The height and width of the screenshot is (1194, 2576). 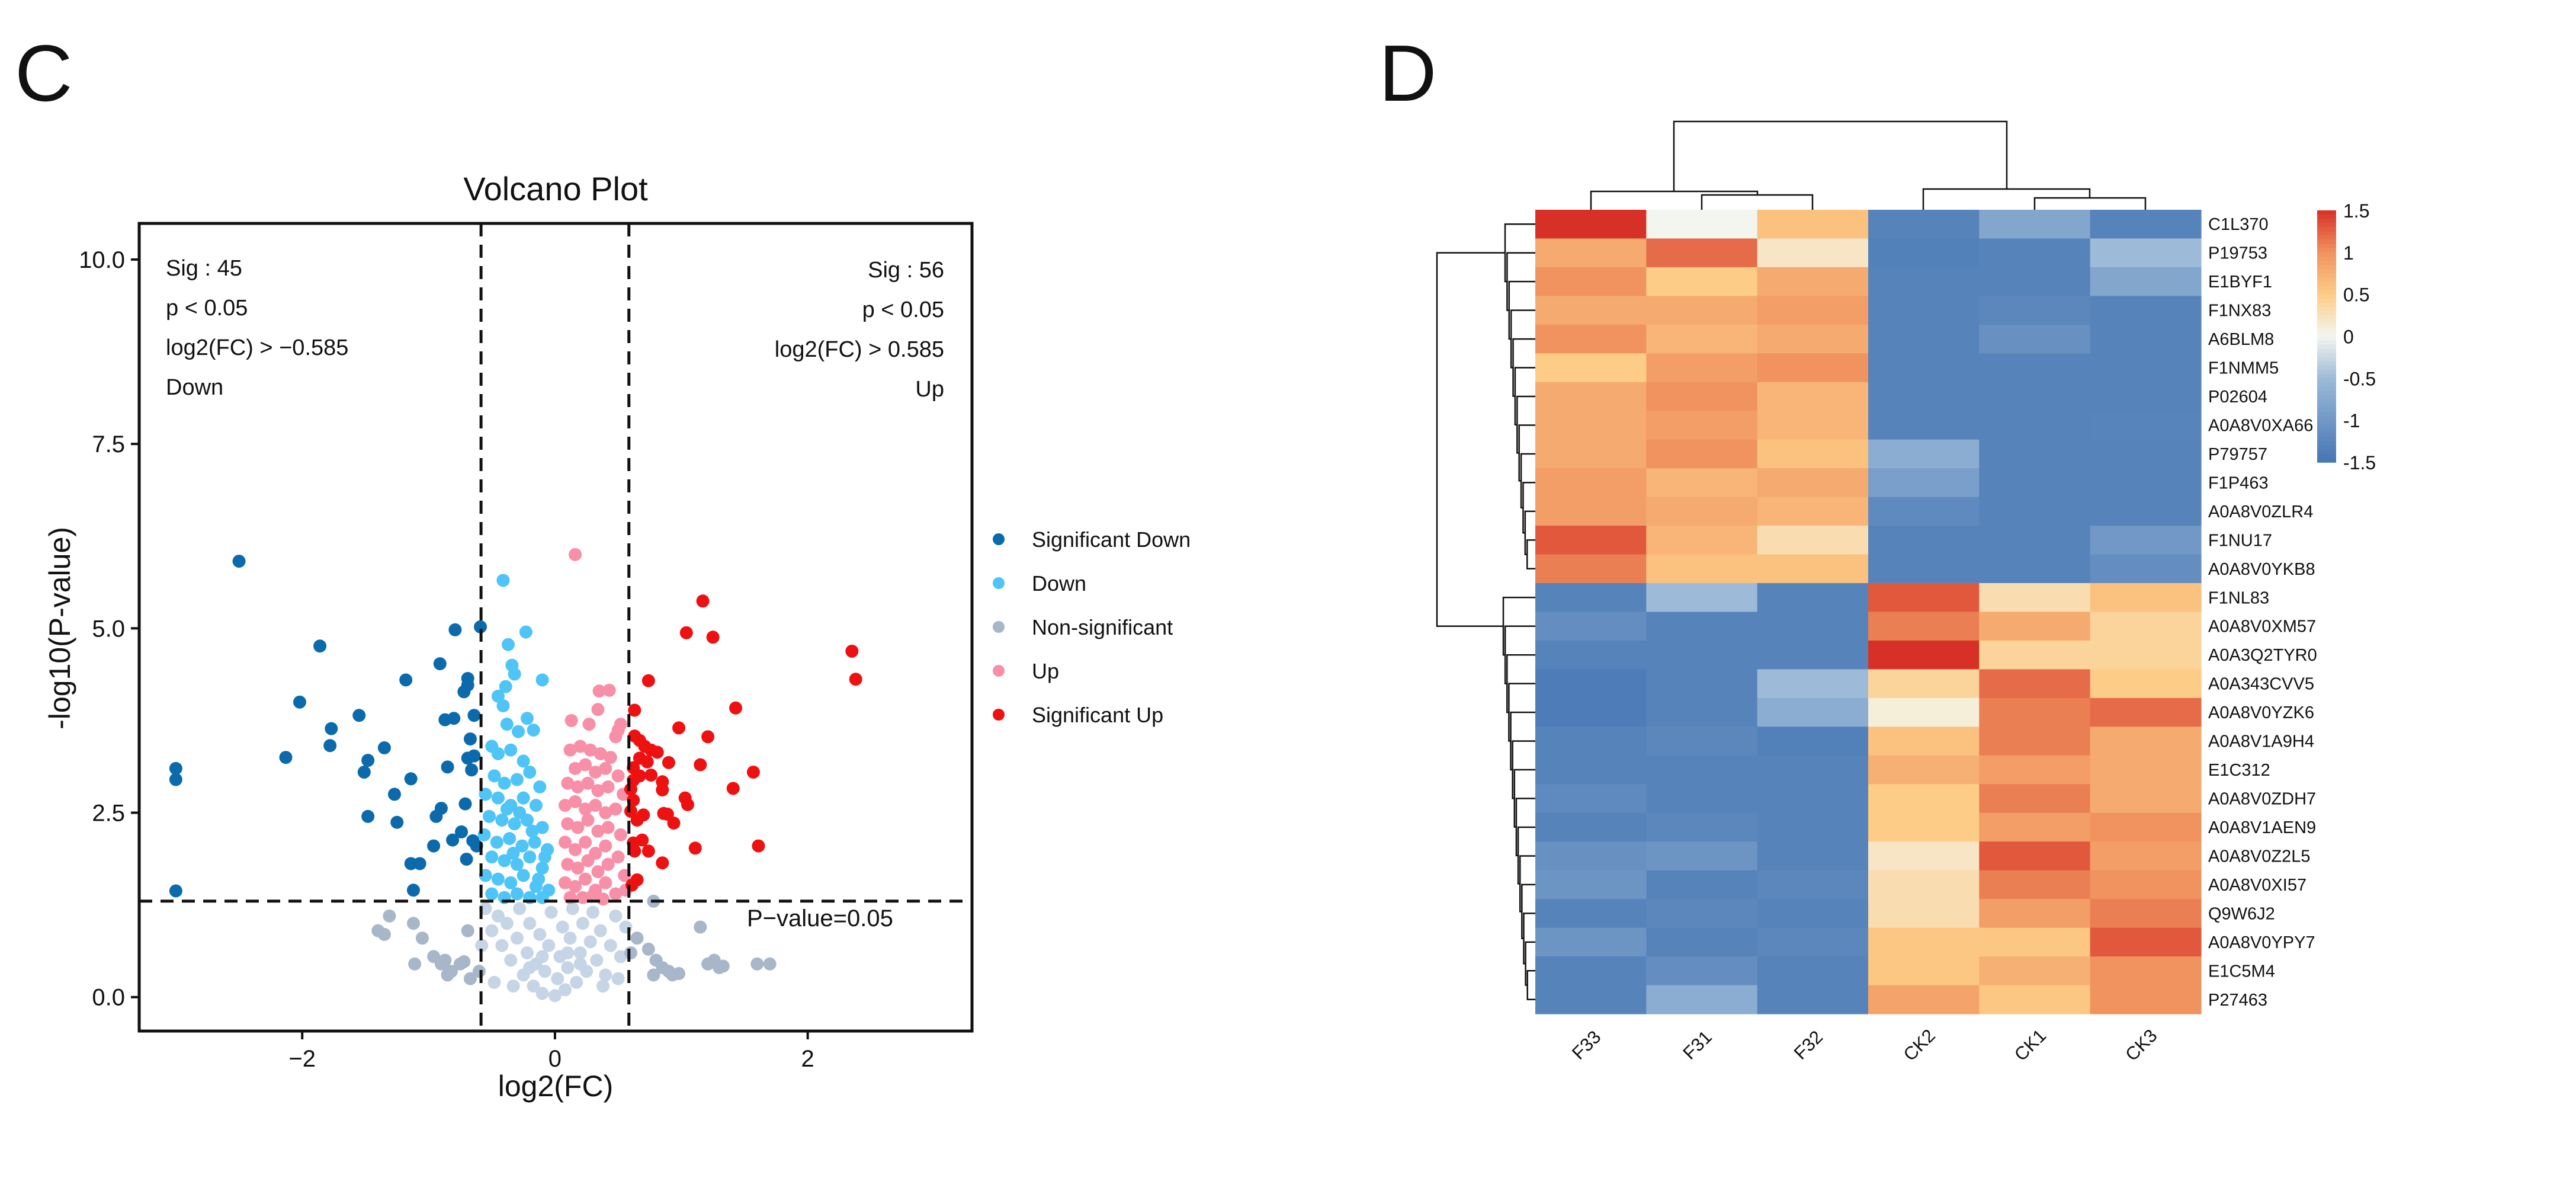 What do you see at coordinates (2346, 336) in the screenshot?
I see `colorbar: 1.5 1 0.5 0 -0.5 -1 -1.5` at bounding box center [2346, 336].